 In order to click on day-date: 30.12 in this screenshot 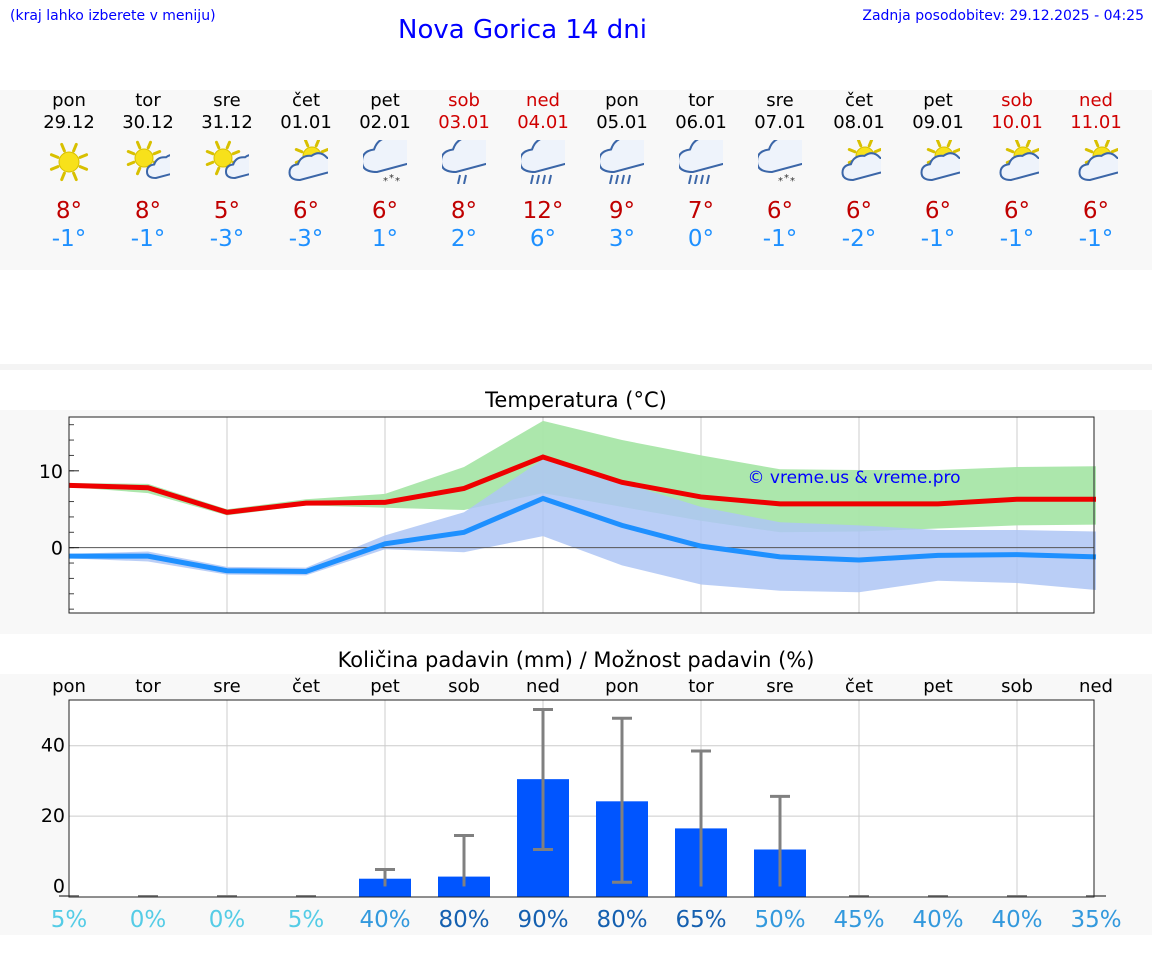, I will do `click(148, 122)`.